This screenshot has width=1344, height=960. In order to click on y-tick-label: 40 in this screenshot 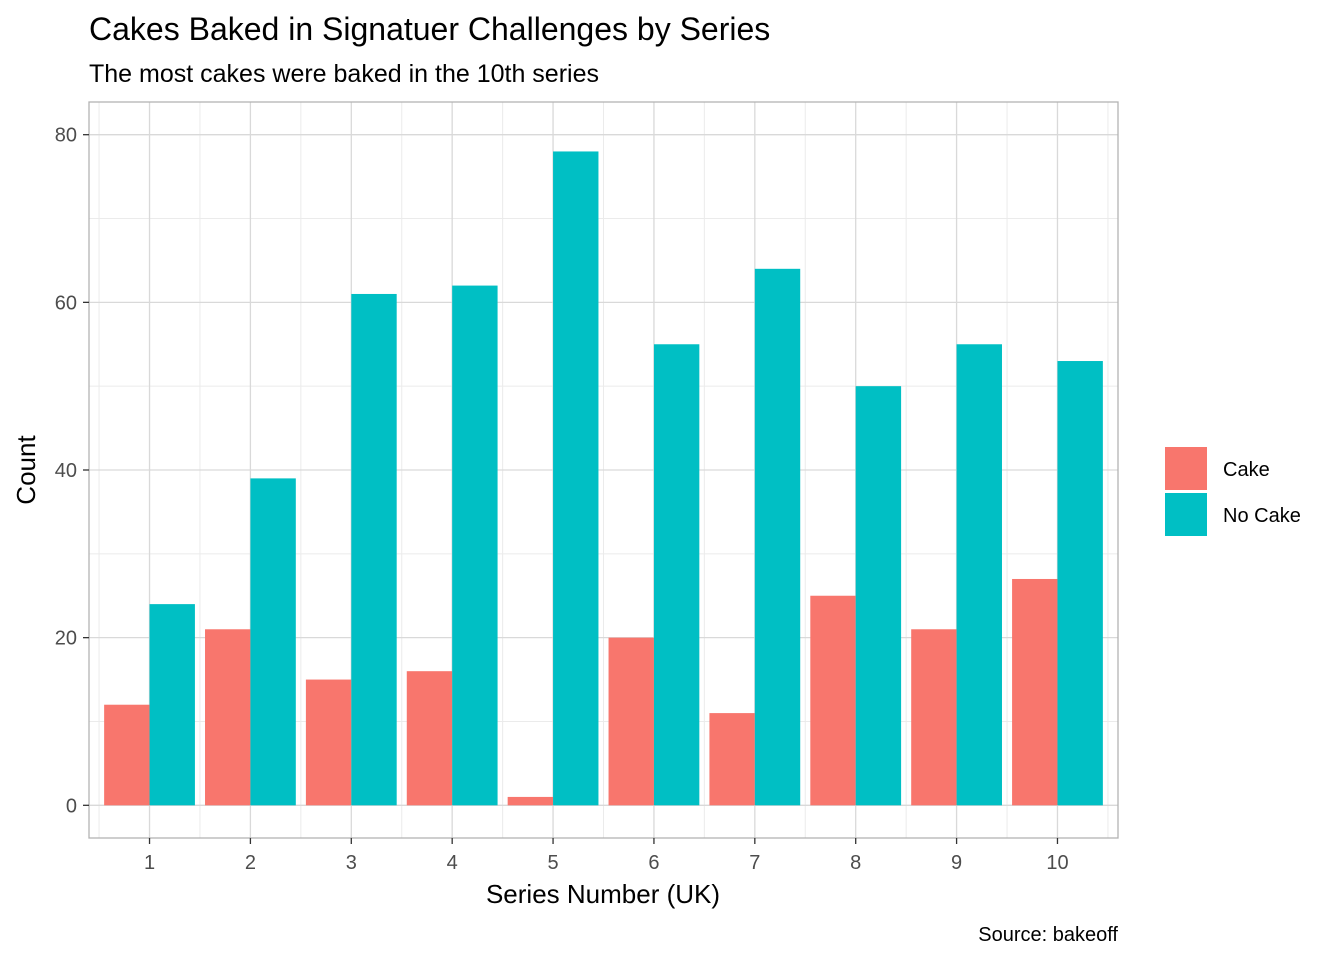, I will do `click(66, 471)`.